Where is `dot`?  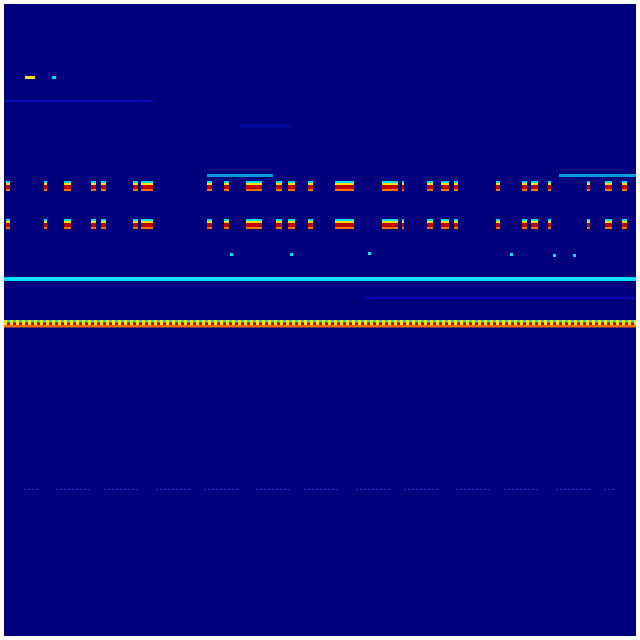
dot is located at coordinates (369, 253).